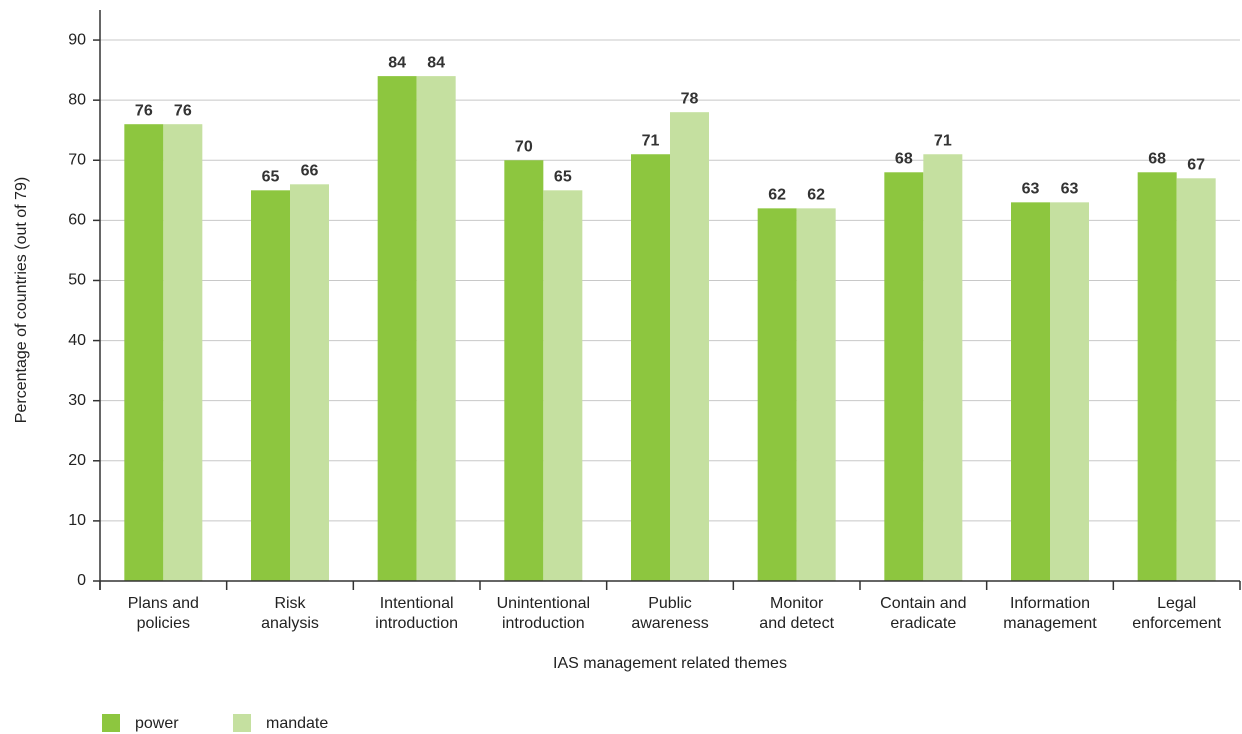  I want to click on x-axis-title: IAS management related themes, so click(670, 663).